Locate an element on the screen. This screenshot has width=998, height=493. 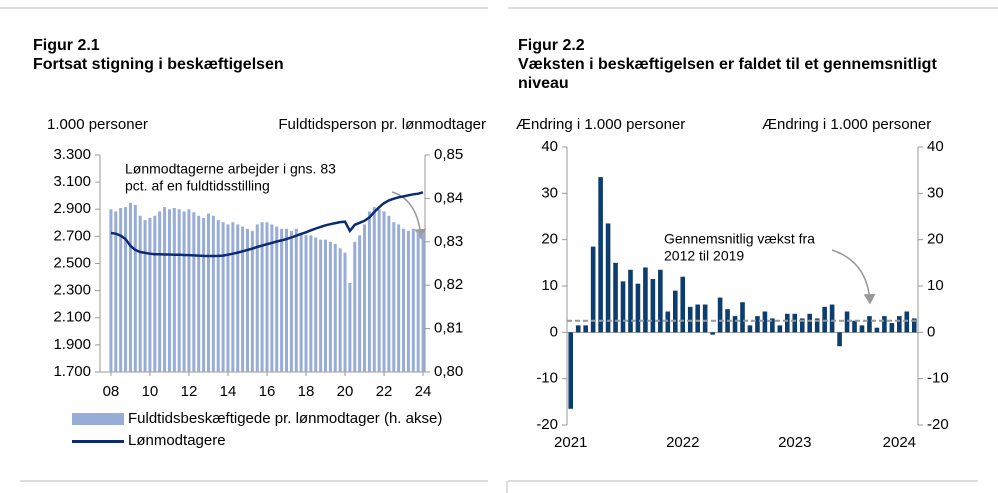
y-tick-label: 2.300 is located at coordinates (72, 290).